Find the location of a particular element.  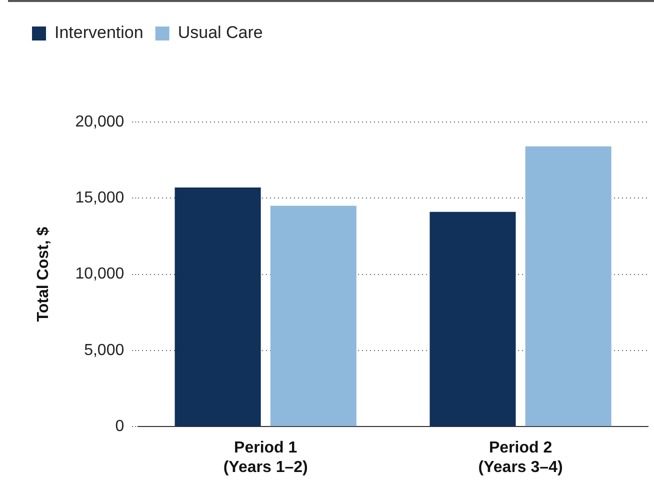

x-tick-label: Period 1 (Years 1–2) is located at coordinates (265, 458).